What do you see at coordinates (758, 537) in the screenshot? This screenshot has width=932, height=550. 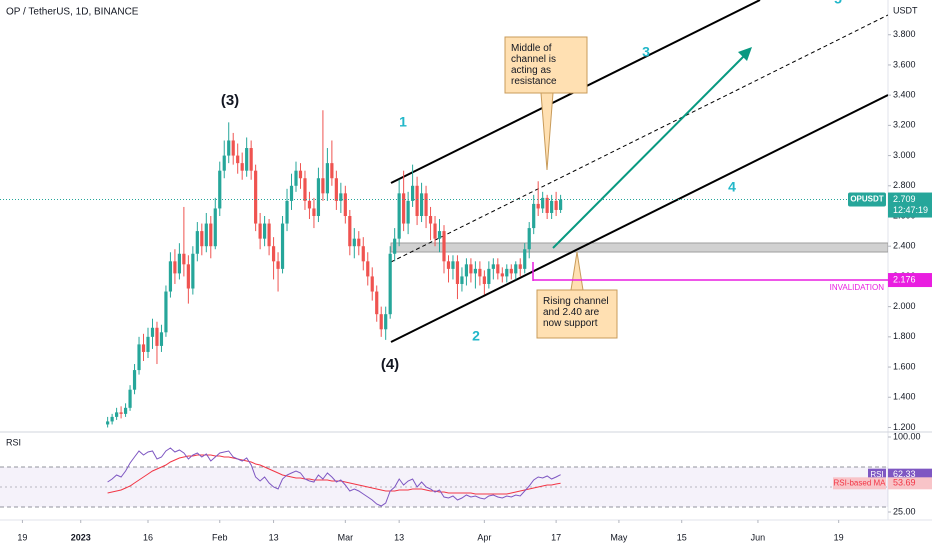 I see `x-tick-label: Jun` at bounding box center [758, 537].